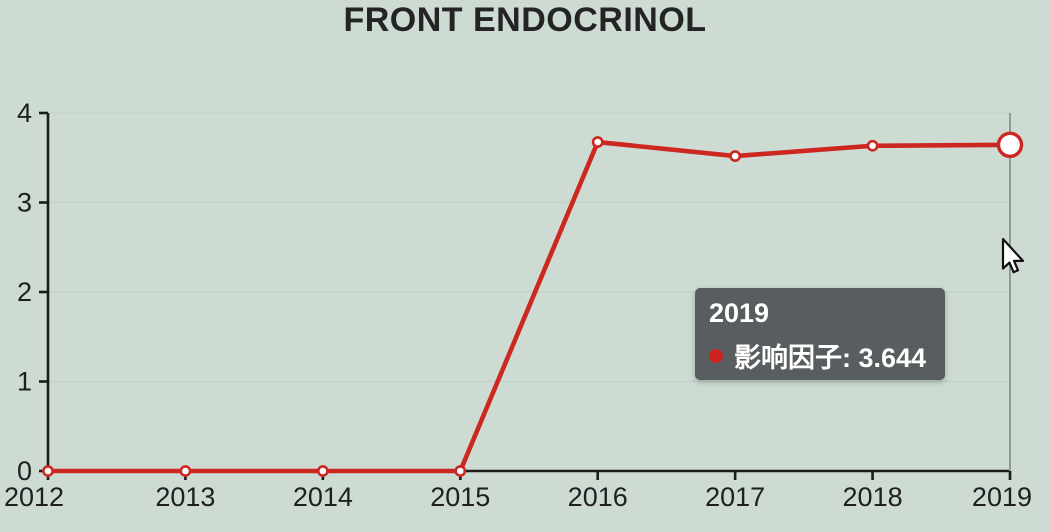  Describe the element at coordinates (739, 313) in the screenshot. I see `tooltip-year: 2019` at that location.